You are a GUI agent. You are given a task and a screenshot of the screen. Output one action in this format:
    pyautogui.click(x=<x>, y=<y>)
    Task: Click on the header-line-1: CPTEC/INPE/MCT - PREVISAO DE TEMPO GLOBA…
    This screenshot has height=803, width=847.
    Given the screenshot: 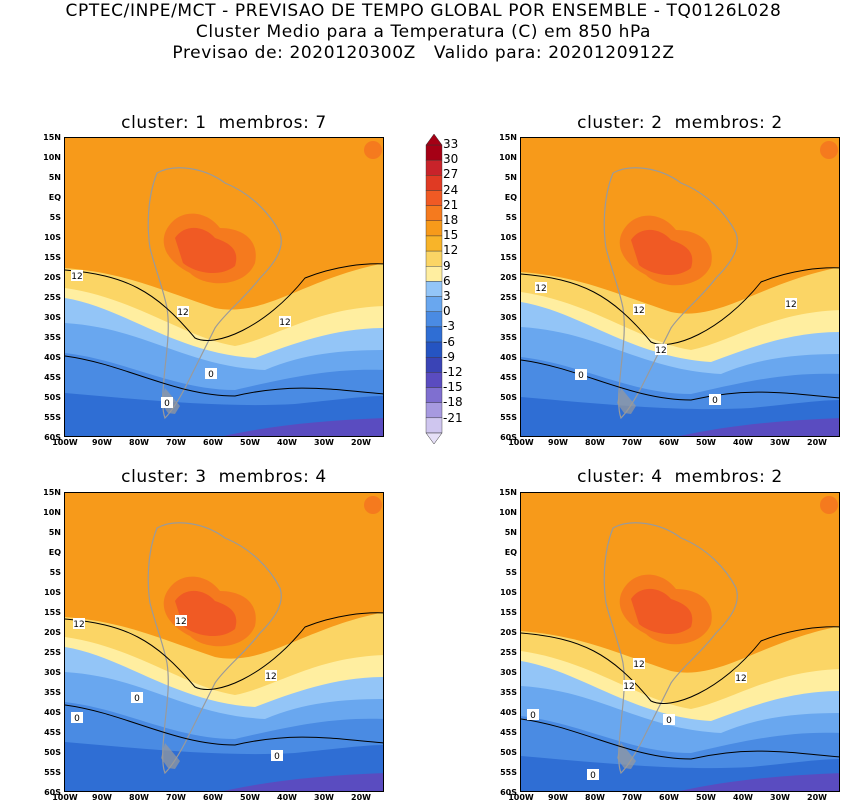 What is the action you would take?
    pyautogui.click(x=423, y=11)
    